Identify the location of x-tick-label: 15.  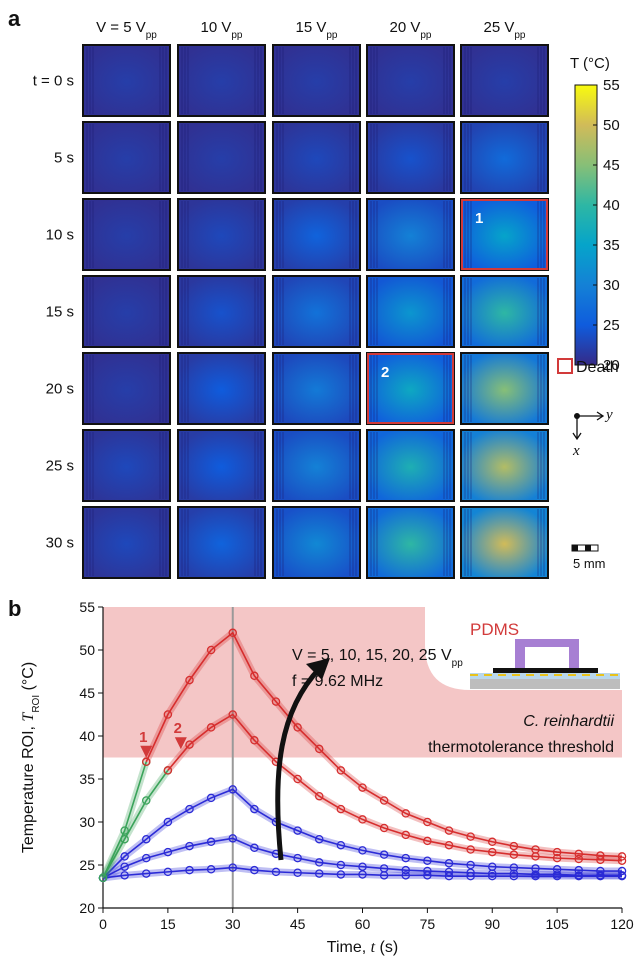
(168, 924).